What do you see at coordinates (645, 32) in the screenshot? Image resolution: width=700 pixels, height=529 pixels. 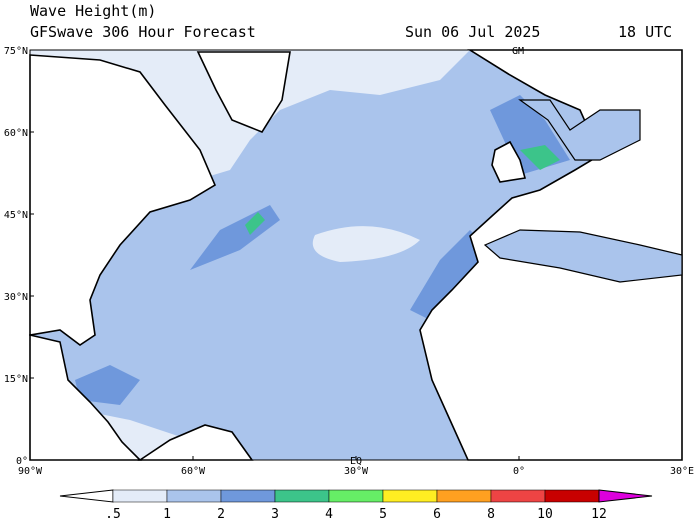 I see `time: 18 UTC` at bounding box center [645, 32].